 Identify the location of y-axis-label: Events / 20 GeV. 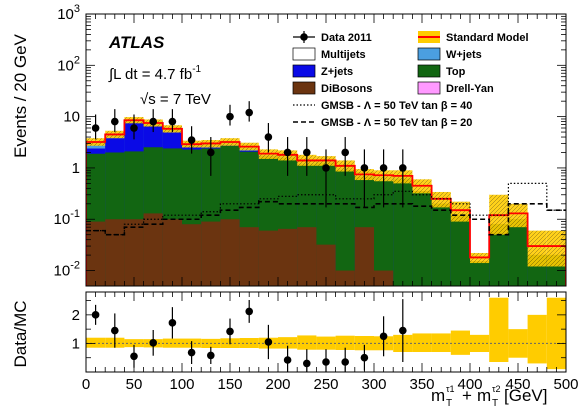
(20, 95).